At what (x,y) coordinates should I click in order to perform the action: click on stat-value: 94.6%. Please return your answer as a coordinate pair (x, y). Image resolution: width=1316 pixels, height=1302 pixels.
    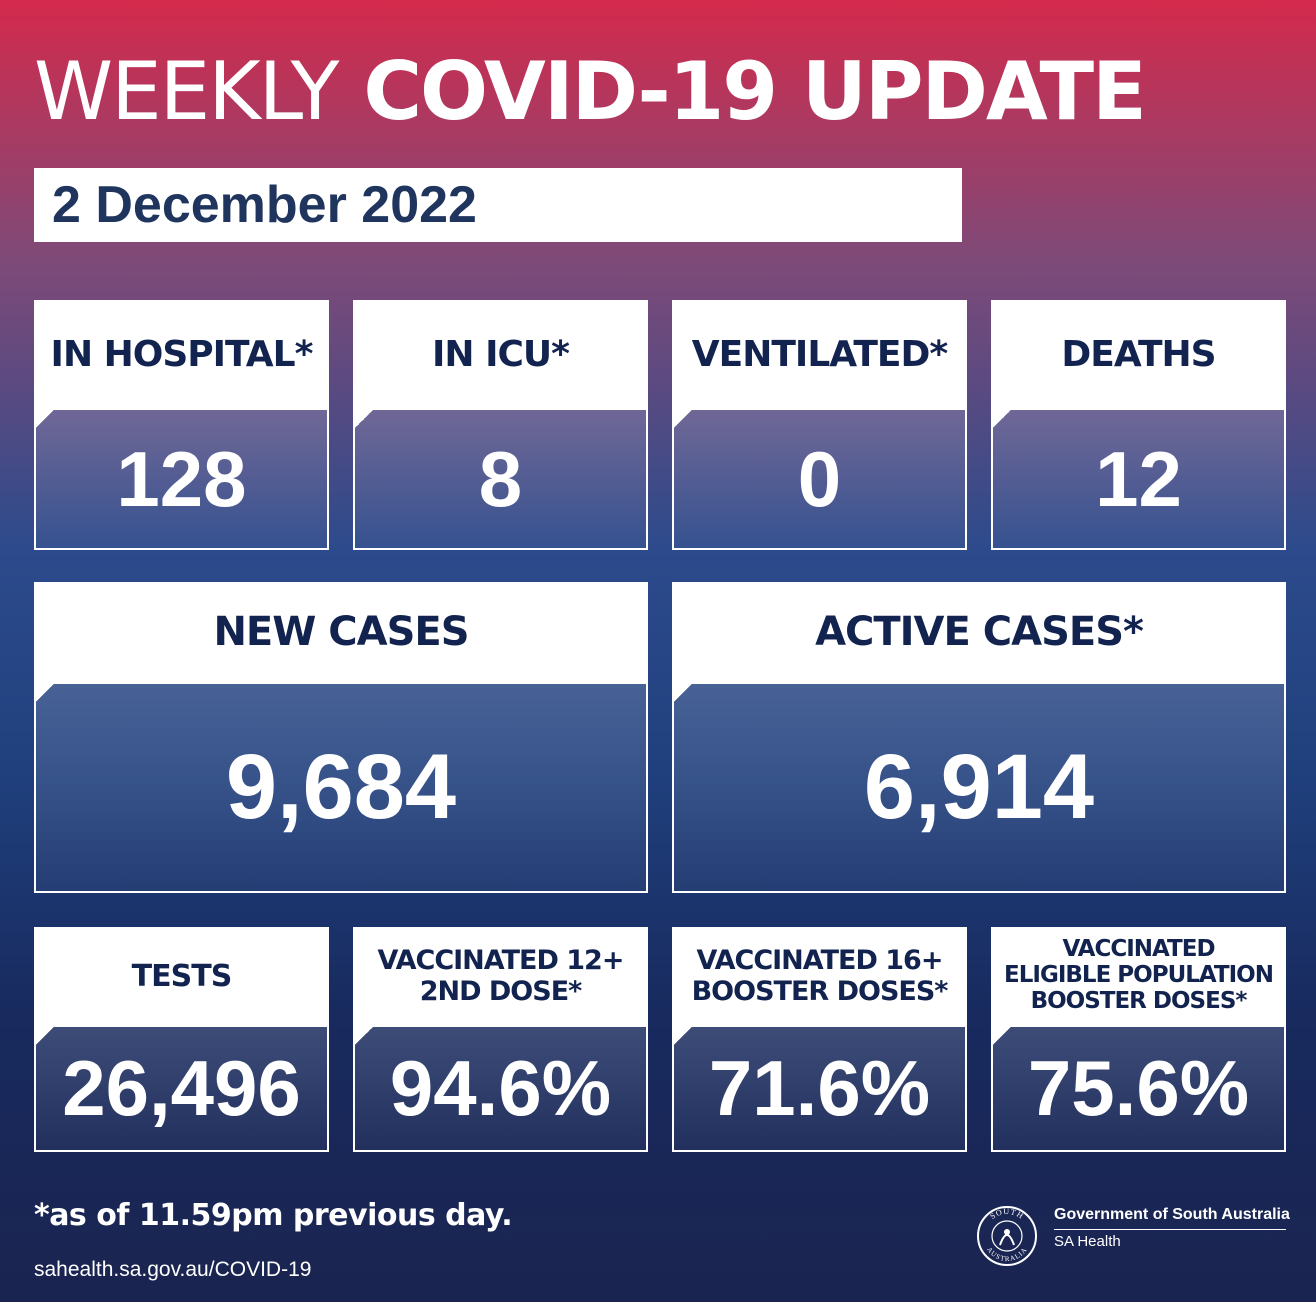
    Looking at the image, I should click on (500, 1088).